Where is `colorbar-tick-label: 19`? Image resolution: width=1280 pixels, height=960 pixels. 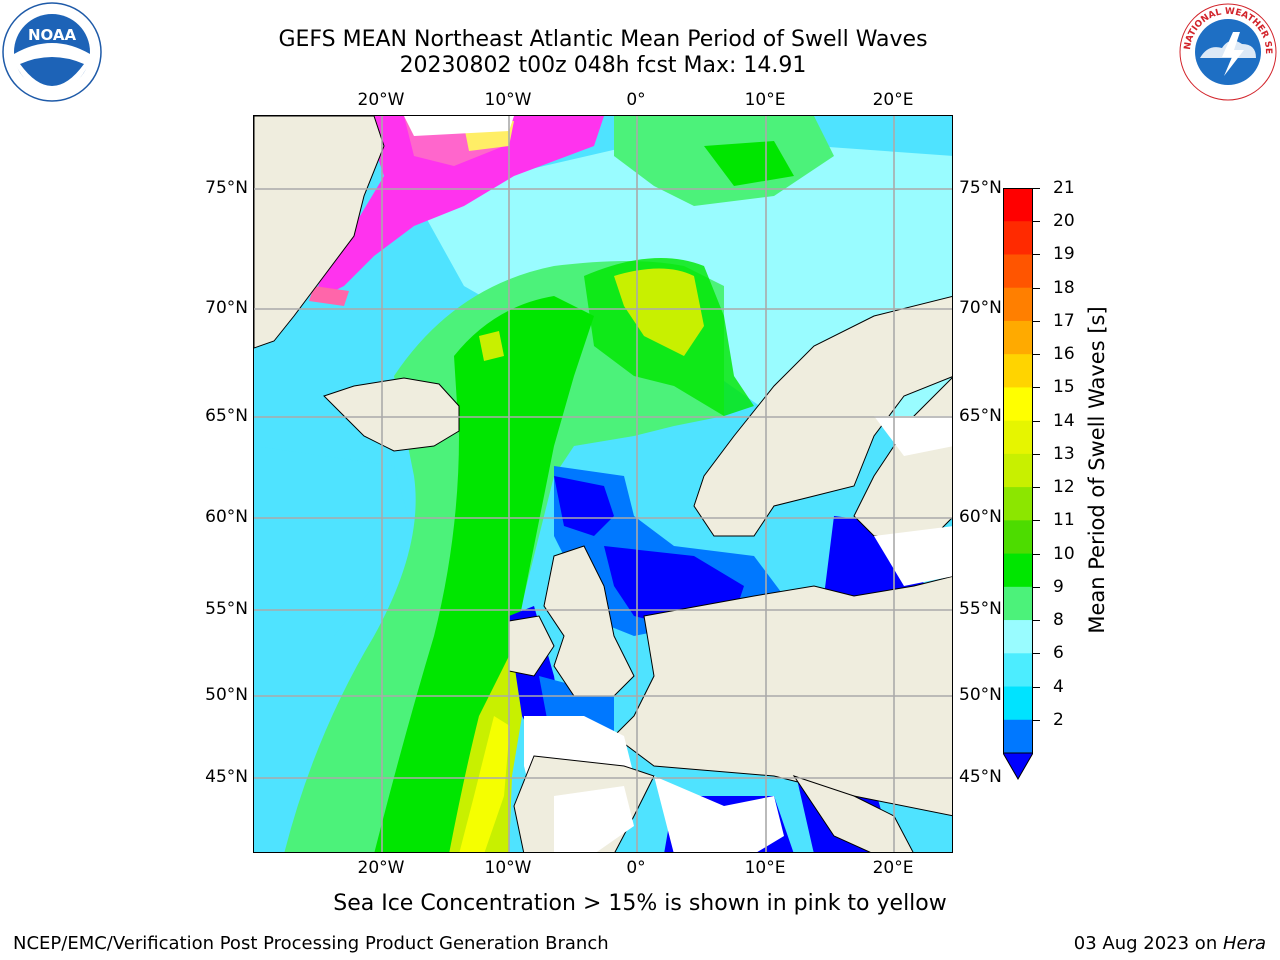
colorbar-tick-label: 19 is located at coordinates (1064, 254).